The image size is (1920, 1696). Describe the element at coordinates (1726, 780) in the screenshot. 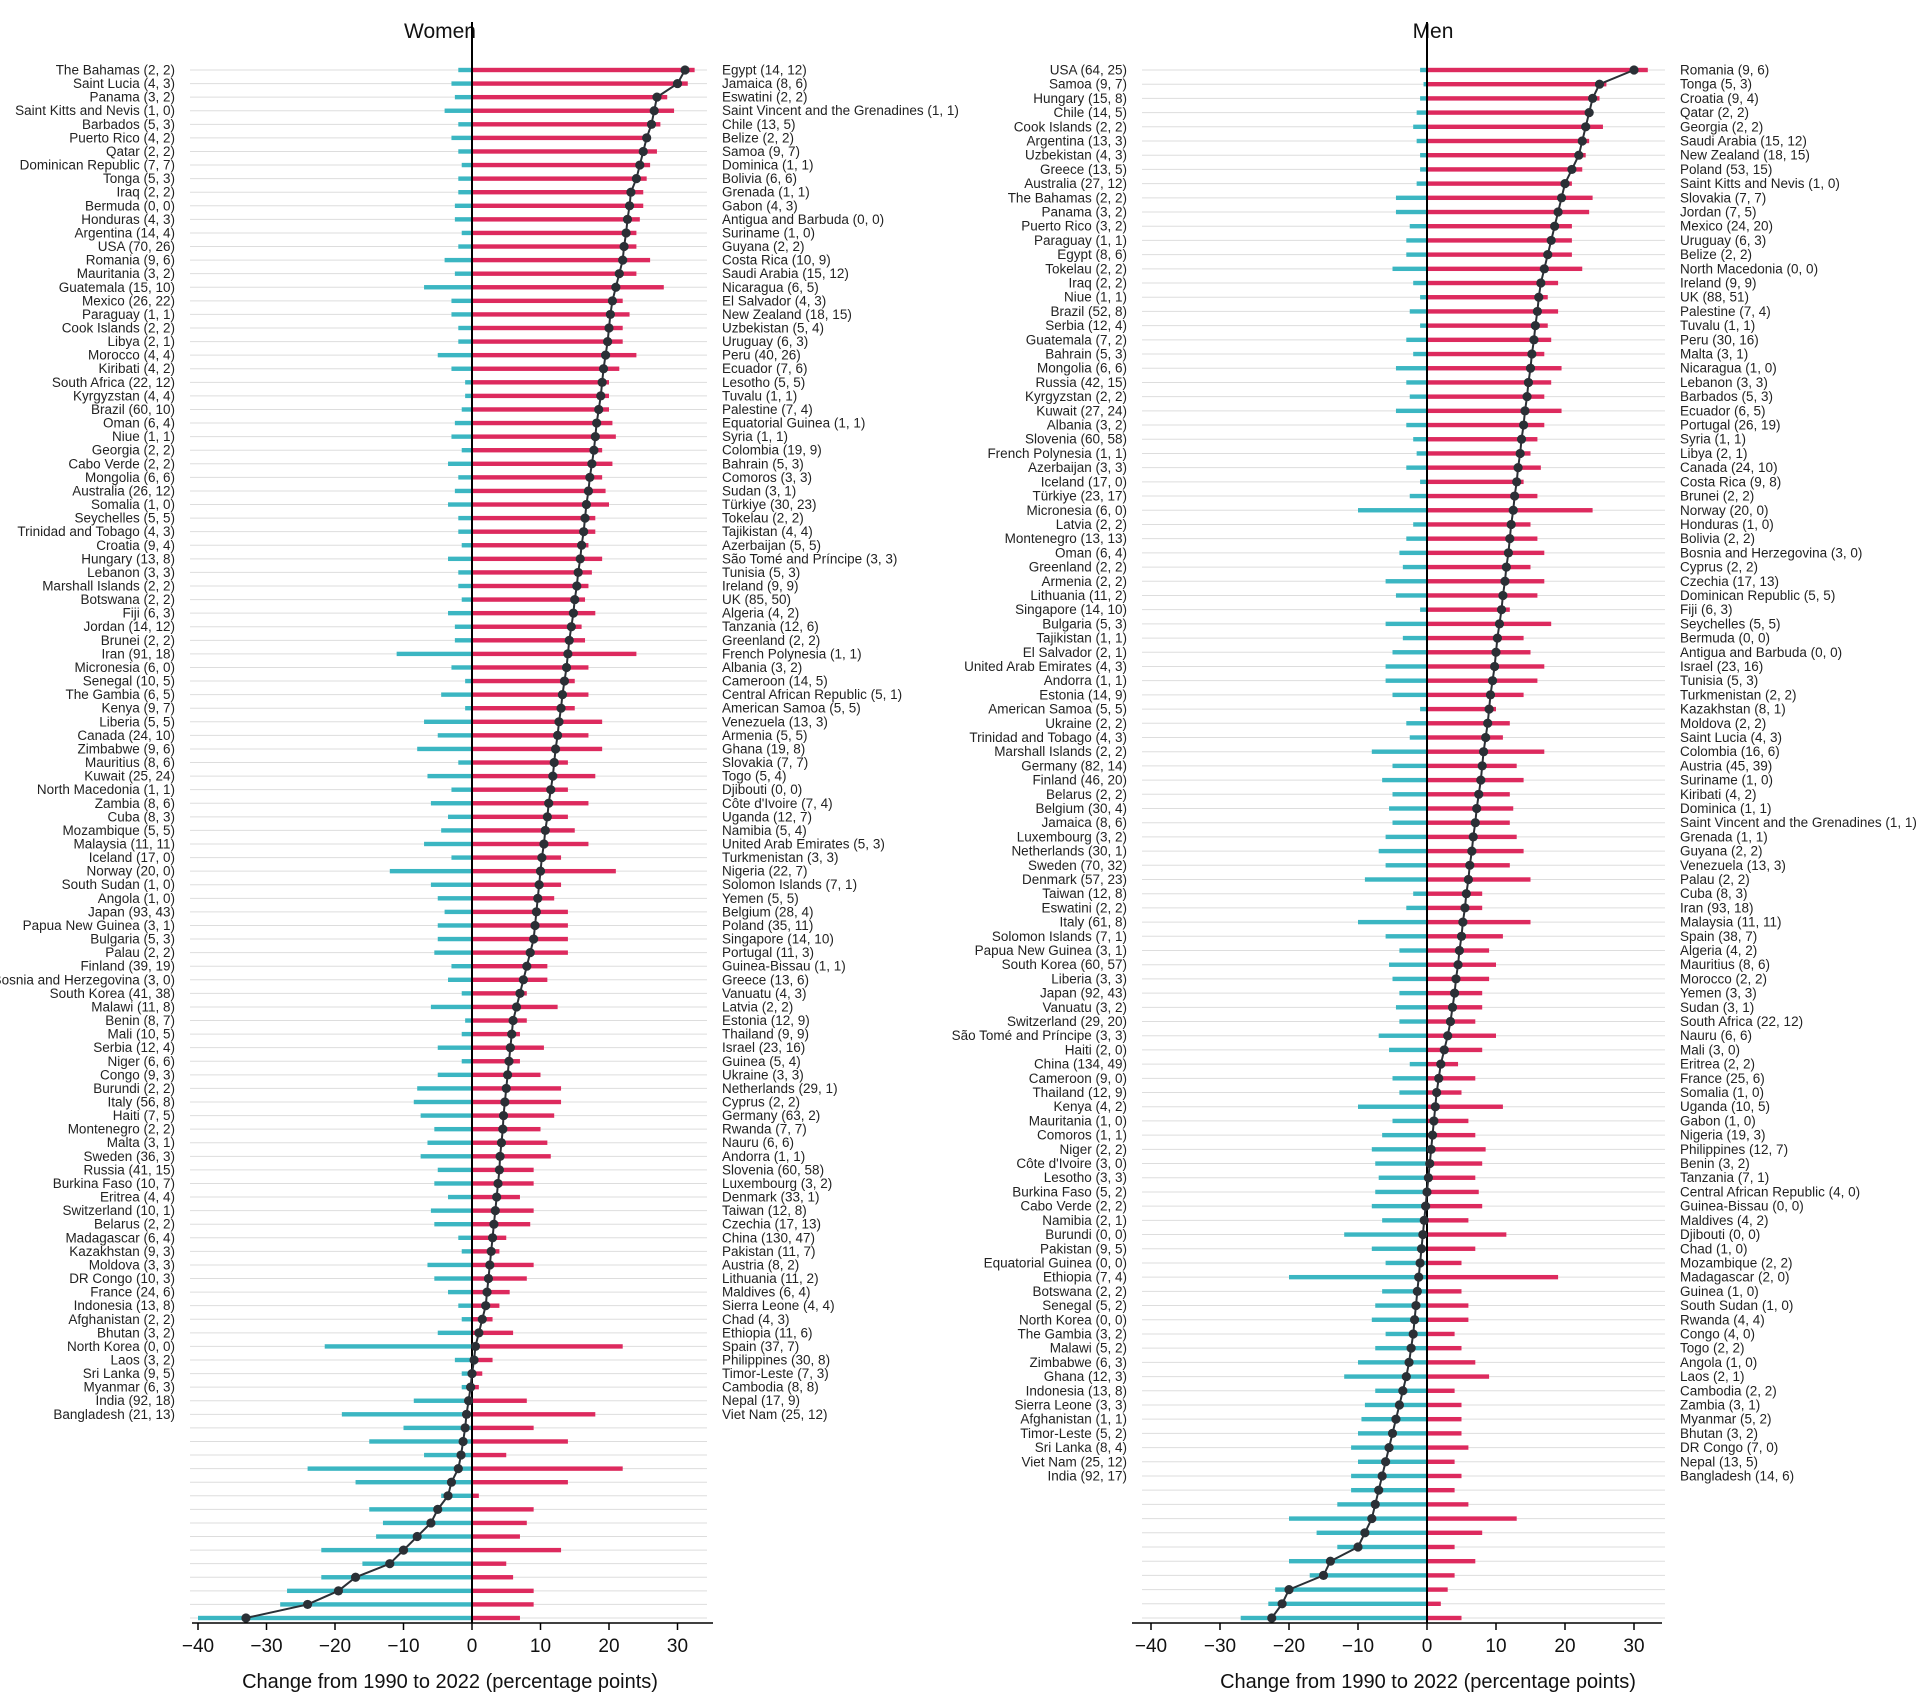

I see `men-right-country-label: Suriname (1, 0)` at that location.